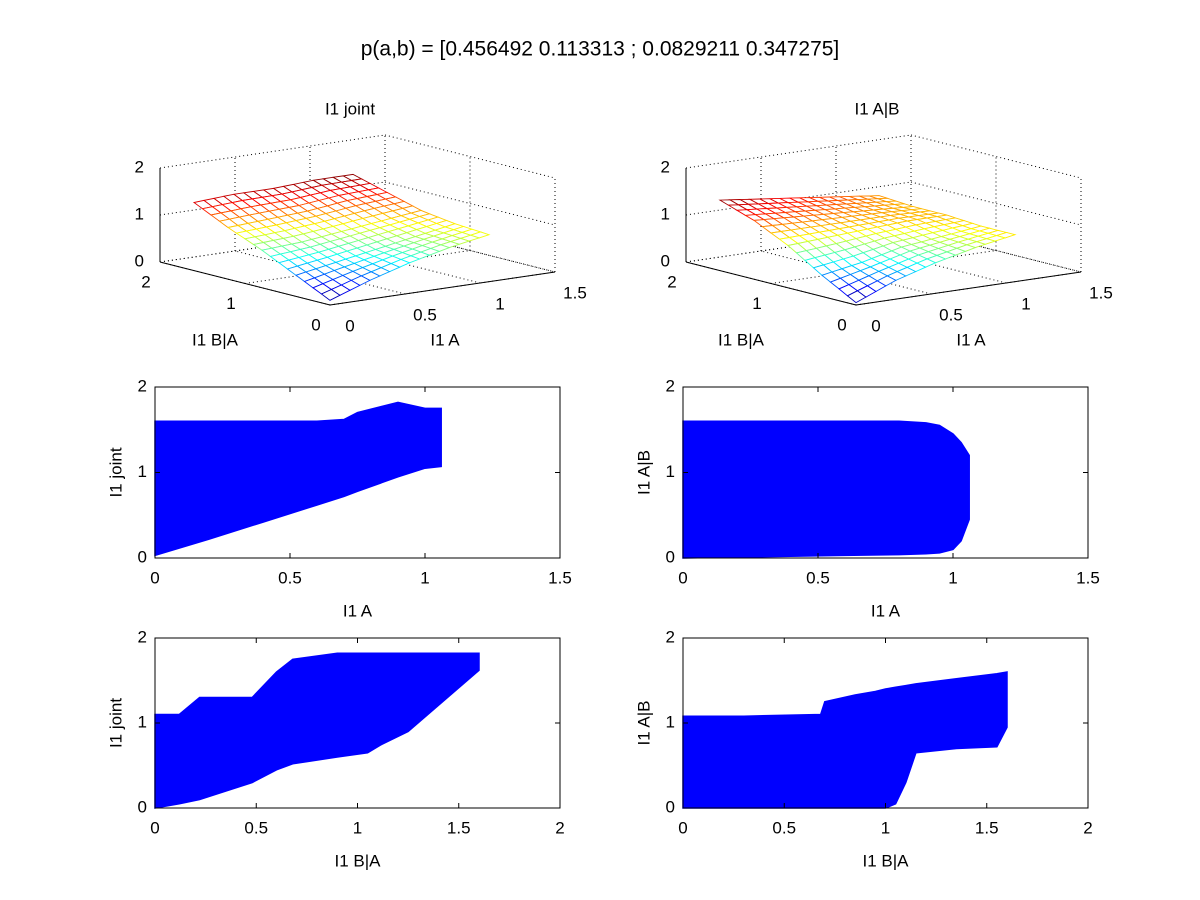 This screenshot has height=900, width=1200. Describe the element at coordinates (876, 108) in the screenshot. I see `subplot-title: I1 A|B` at that location.